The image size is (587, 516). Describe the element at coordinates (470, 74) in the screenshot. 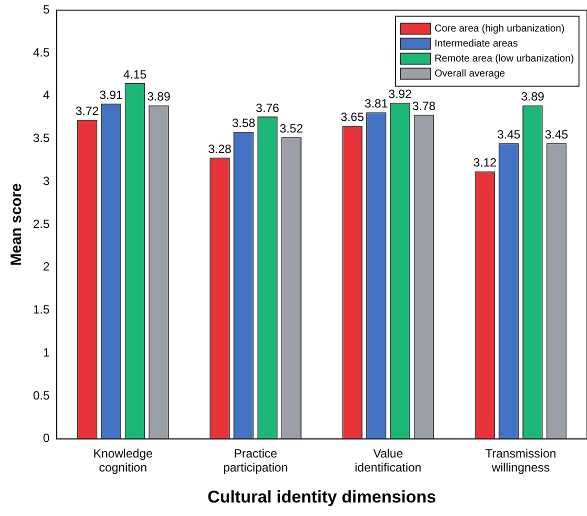

I see `legend-label: Overall average` at that location.